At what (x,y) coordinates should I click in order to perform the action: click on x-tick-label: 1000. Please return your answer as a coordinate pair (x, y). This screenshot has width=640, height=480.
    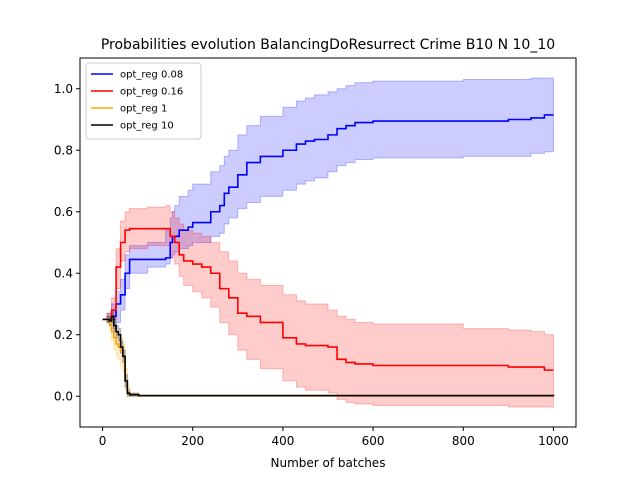
    Looking at the image, I should click on (553, 441).